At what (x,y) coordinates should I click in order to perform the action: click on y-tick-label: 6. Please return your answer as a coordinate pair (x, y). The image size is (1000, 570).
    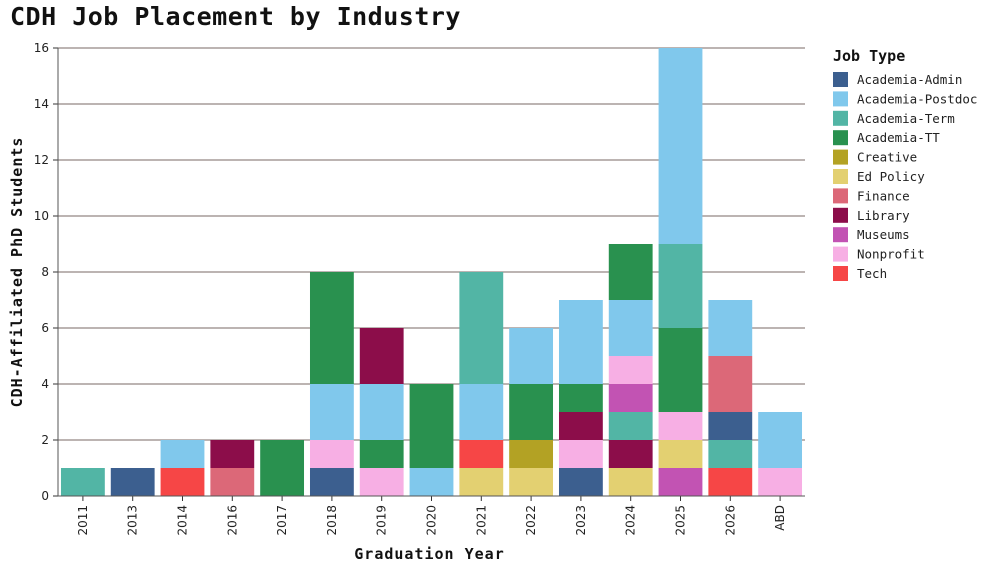
    Looking at the image, I should click on (45, 328).